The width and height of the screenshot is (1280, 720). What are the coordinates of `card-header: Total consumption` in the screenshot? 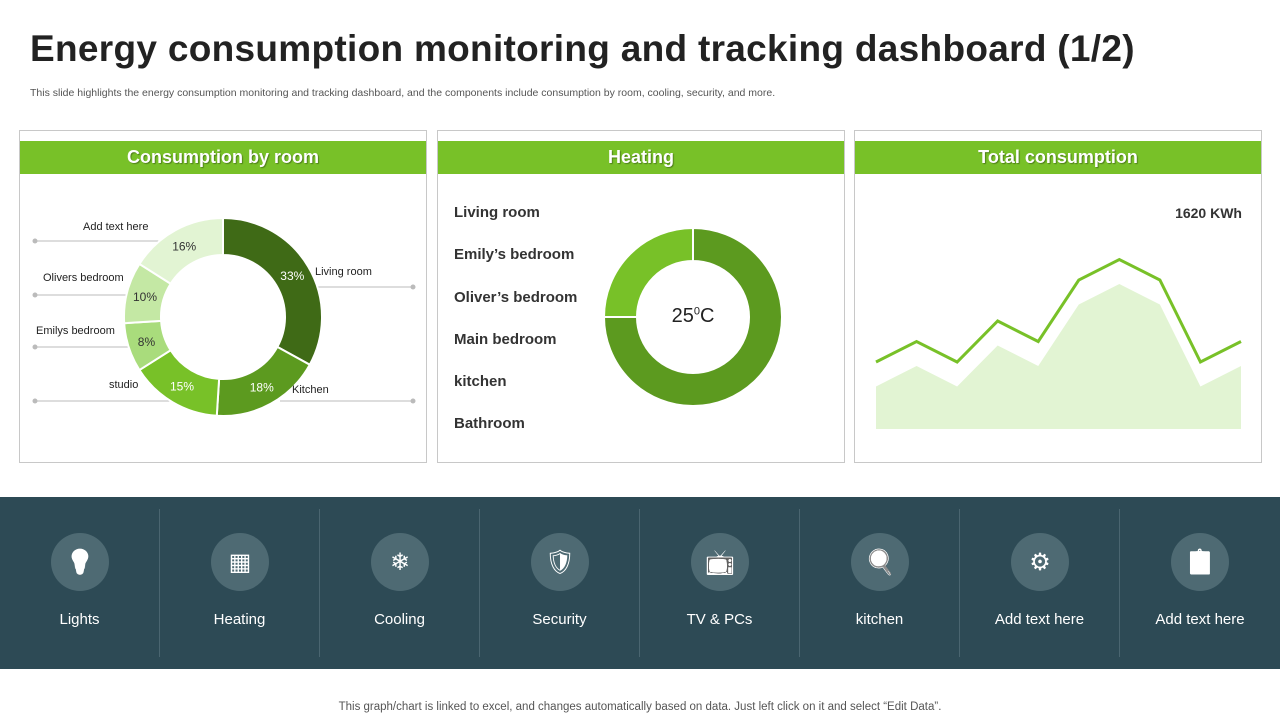 It's located at (1058, 157).